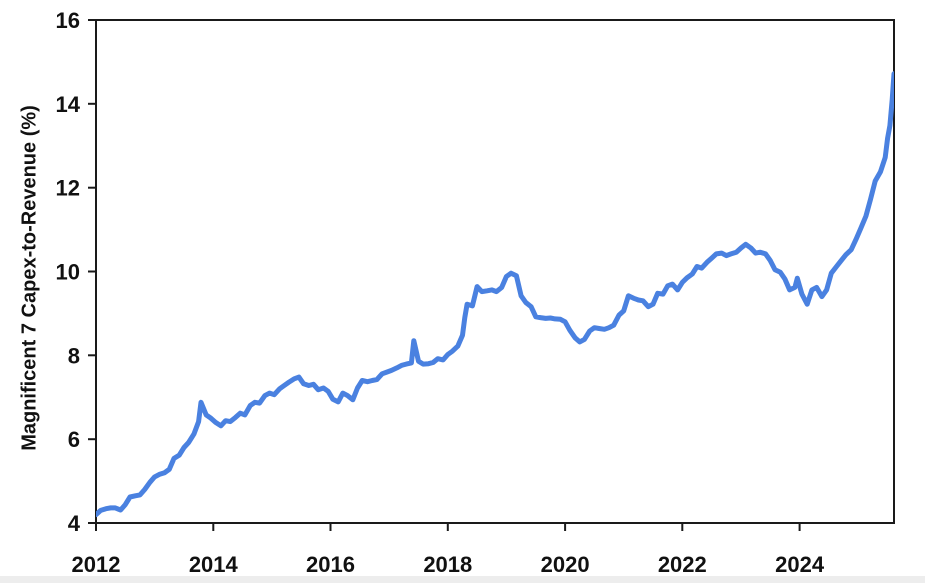 The image size is (925, 583). Describe the element at coordinates (68, 272) in the screenshot. I see `y-tick-label: 10` at that location.